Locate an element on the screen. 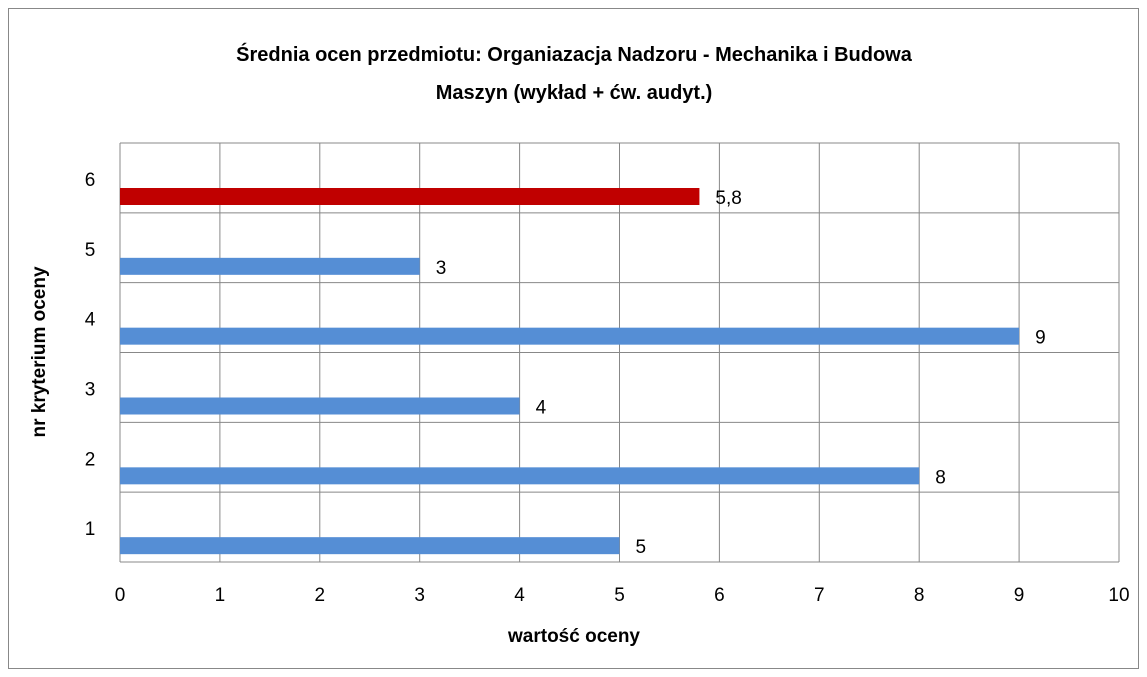 This screenshot has width=1147, height=677. x-tick-label: 7 is located at coordinates (819, 595).